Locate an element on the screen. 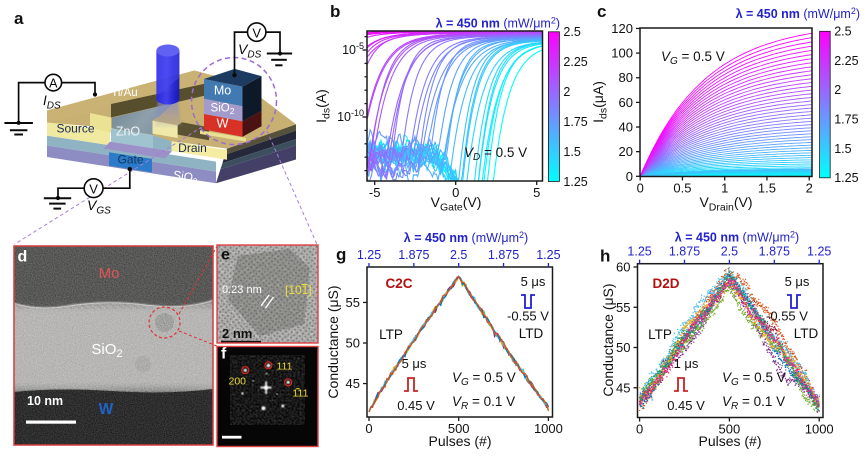 The image size is (865, 456). svg-text: 2.25 is located at coordinates (846, 61).